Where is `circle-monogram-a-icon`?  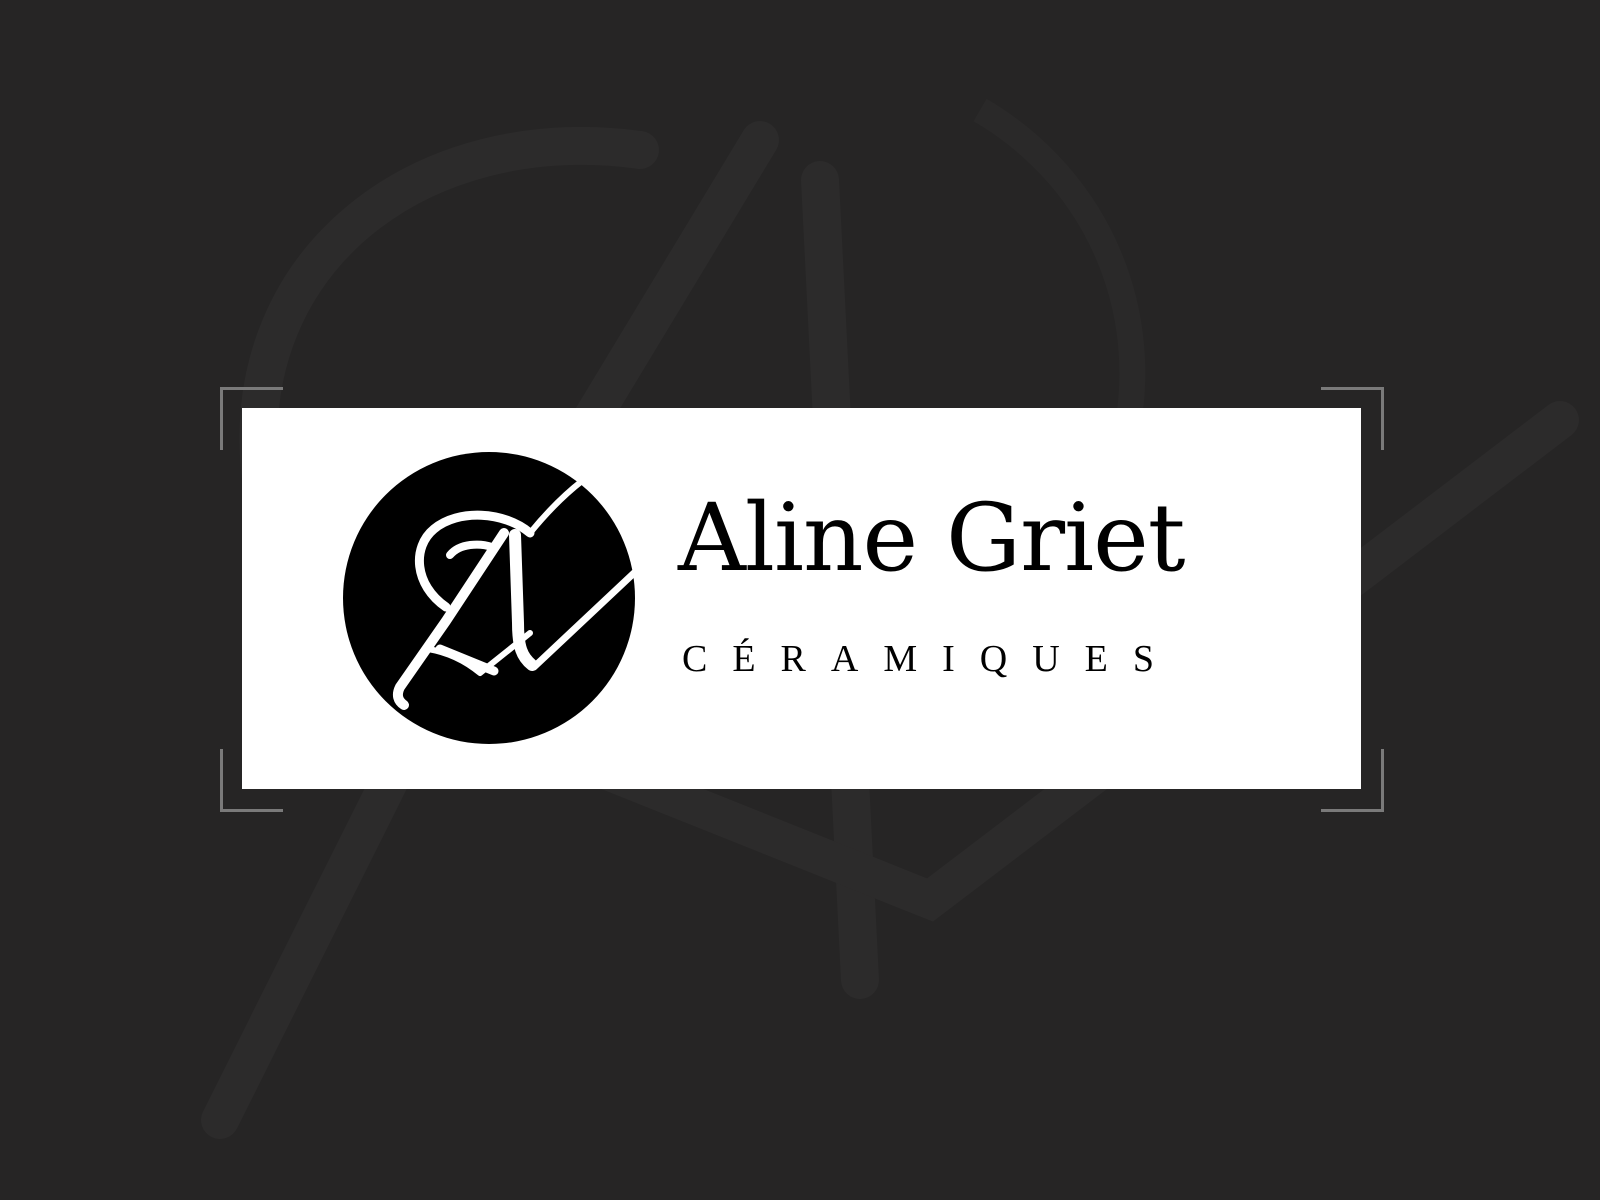
circle-monogram-a-icon is located at coordinates (489, 598).